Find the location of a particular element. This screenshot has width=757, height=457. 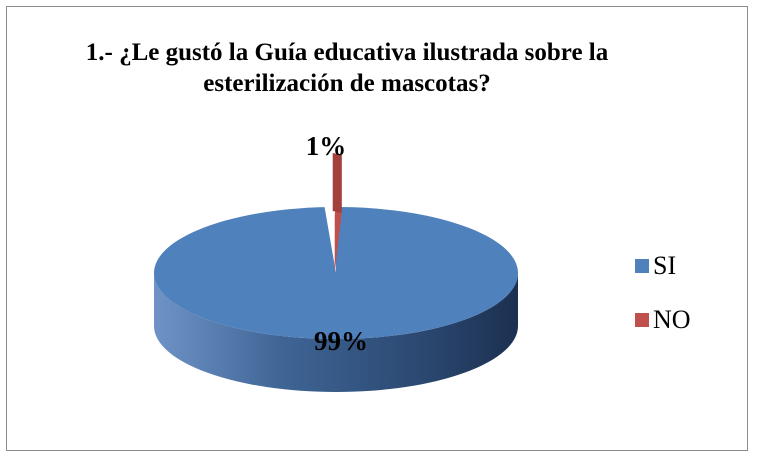

pie-slice-no-edge is located at coordinates (337, 183).